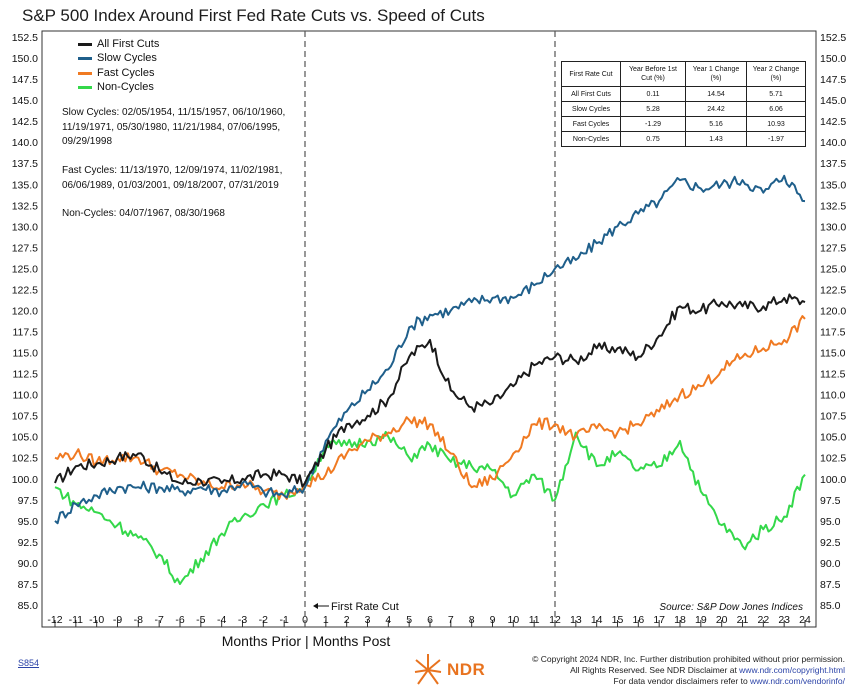 Image resolution: width=861 pixels, height=693 pixels. I want to click on y-tick-label: 102.5, so click(833, 459).